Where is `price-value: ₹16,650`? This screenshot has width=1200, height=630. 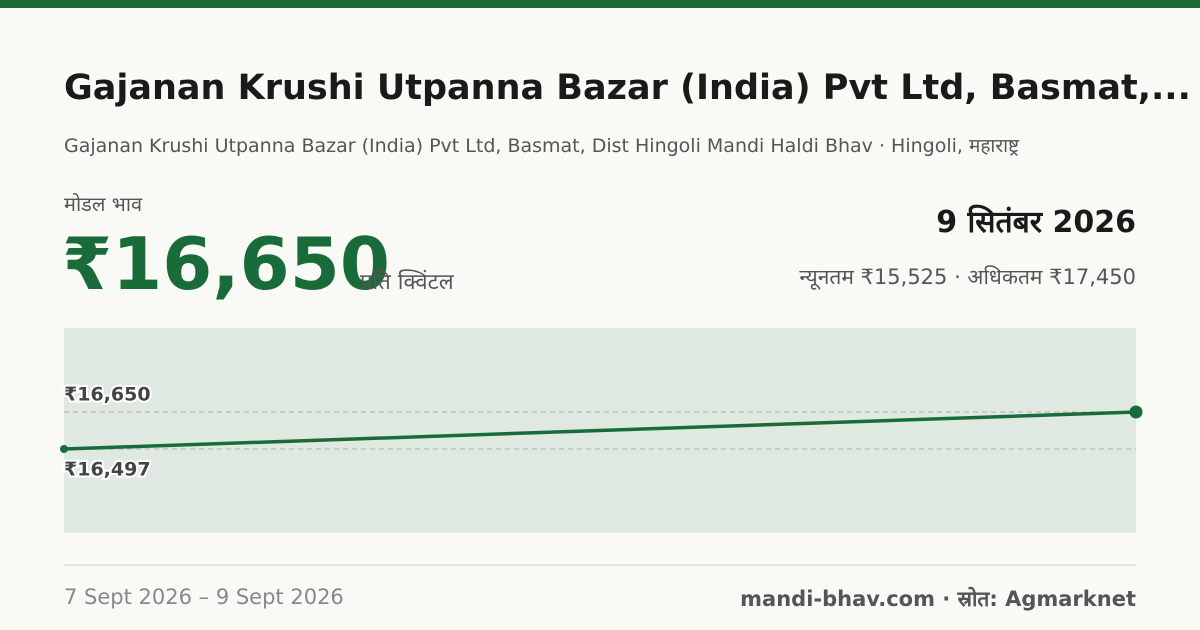
price-value: ₹16,650 is located at coordinates (226, 264).